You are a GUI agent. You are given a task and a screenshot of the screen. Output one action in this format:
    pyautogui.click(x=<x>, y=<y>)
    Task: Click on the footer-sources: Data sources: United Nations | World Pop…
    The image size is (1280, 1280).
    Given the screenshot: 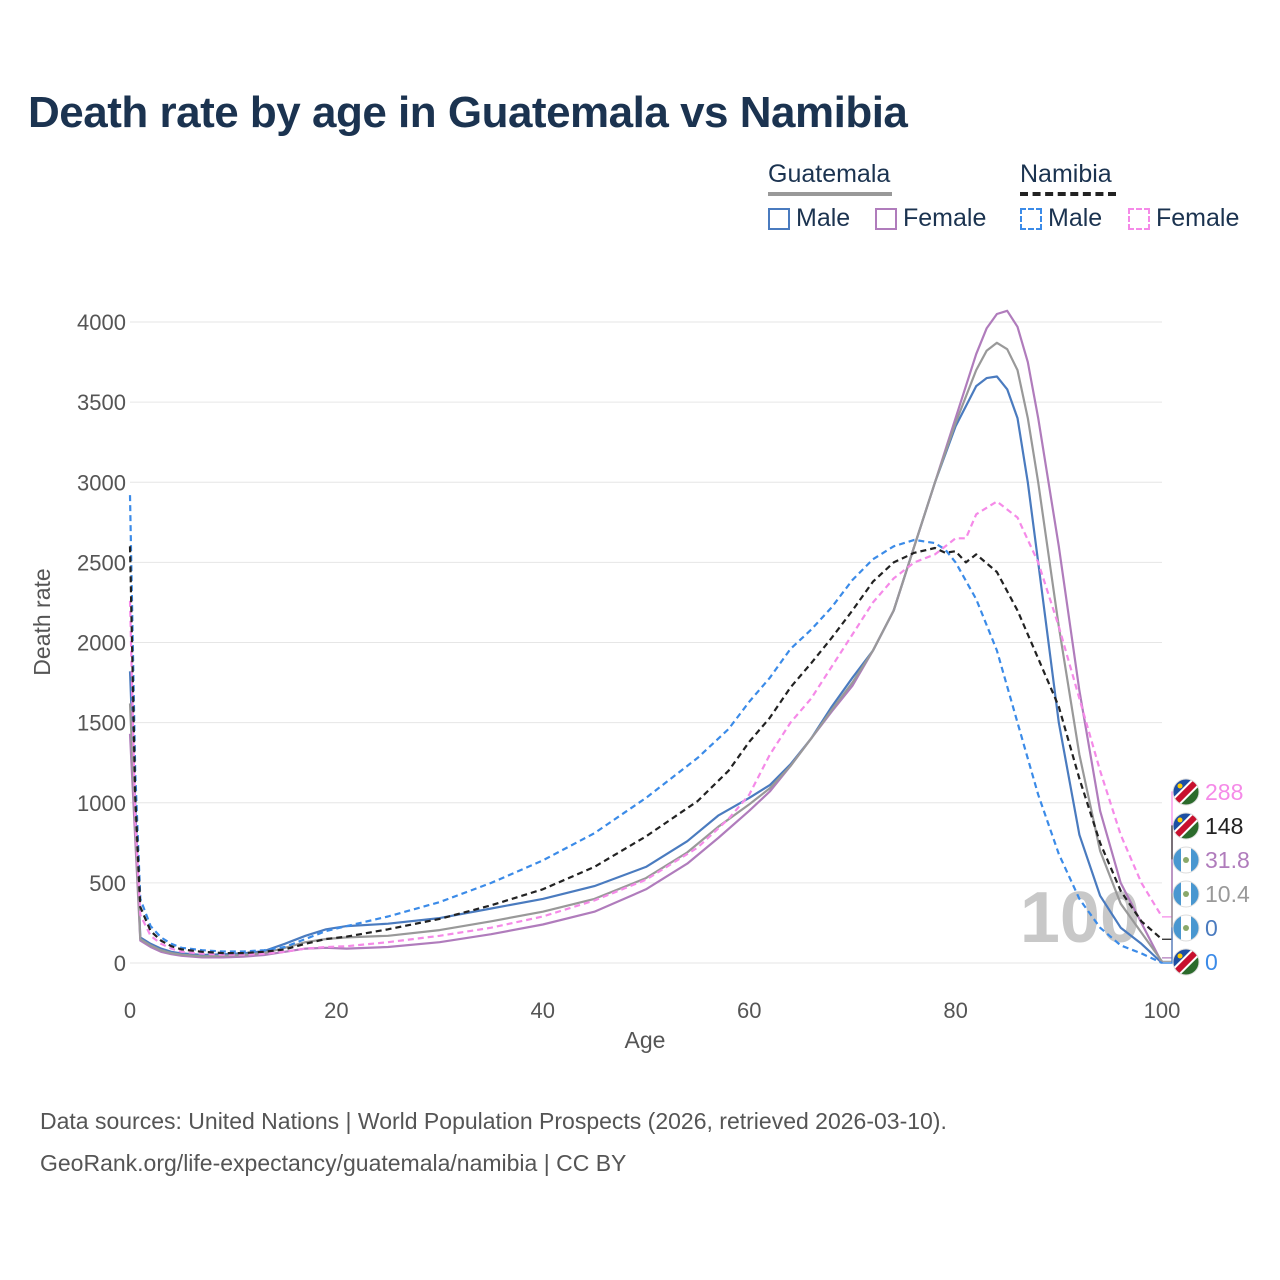 What is the action you would take?
    pyautogui.click(x=493, y=1121)
    